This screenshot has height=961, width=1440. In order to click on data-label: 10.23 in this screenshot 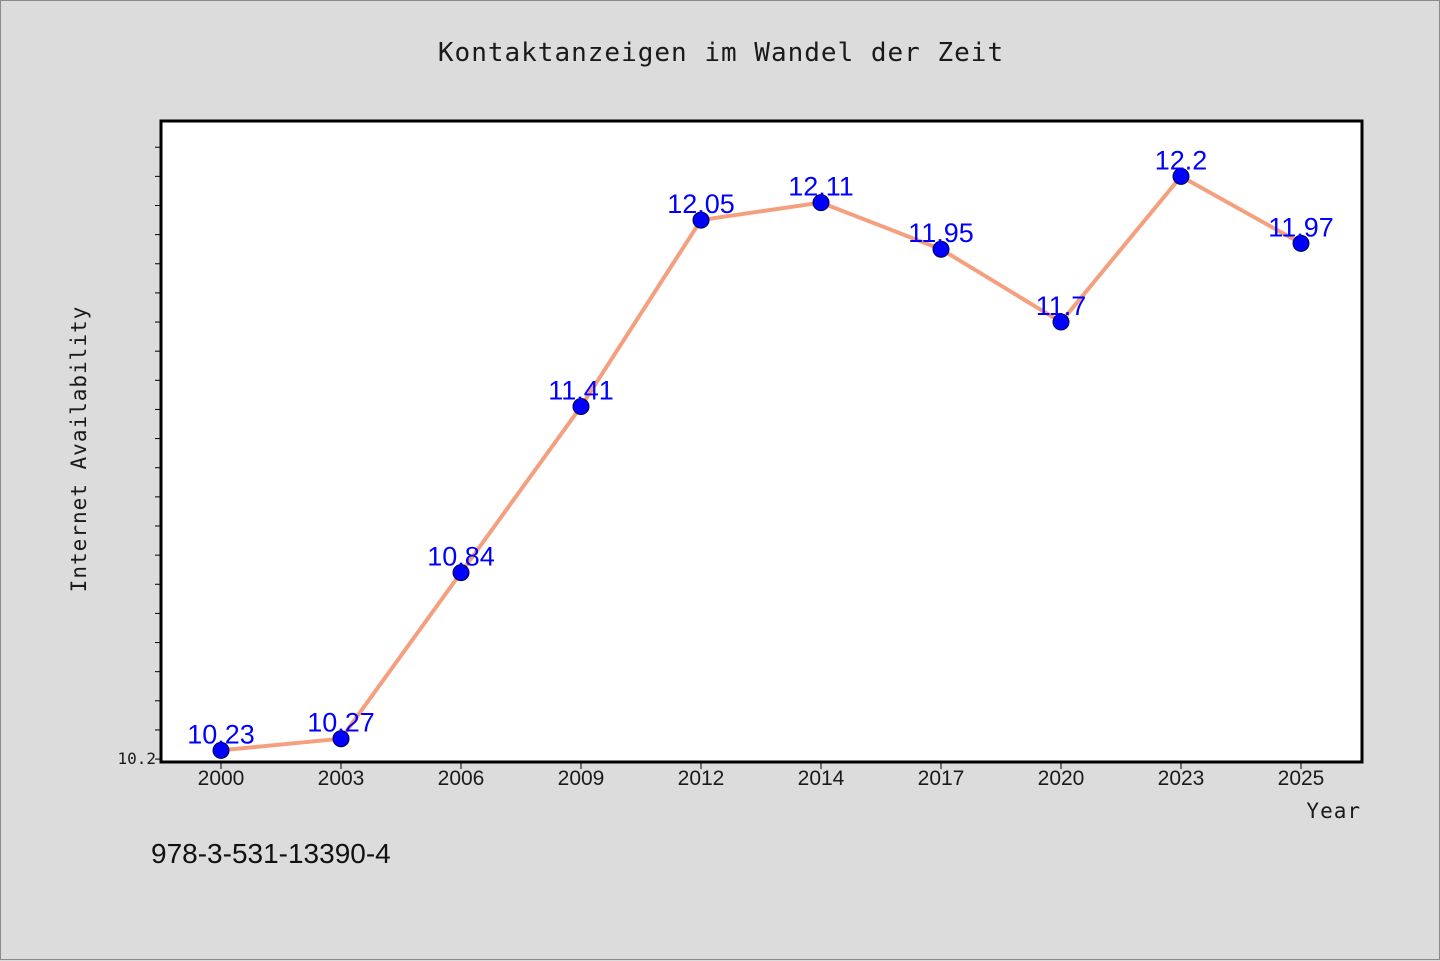, I will do `click(221, 734)`.